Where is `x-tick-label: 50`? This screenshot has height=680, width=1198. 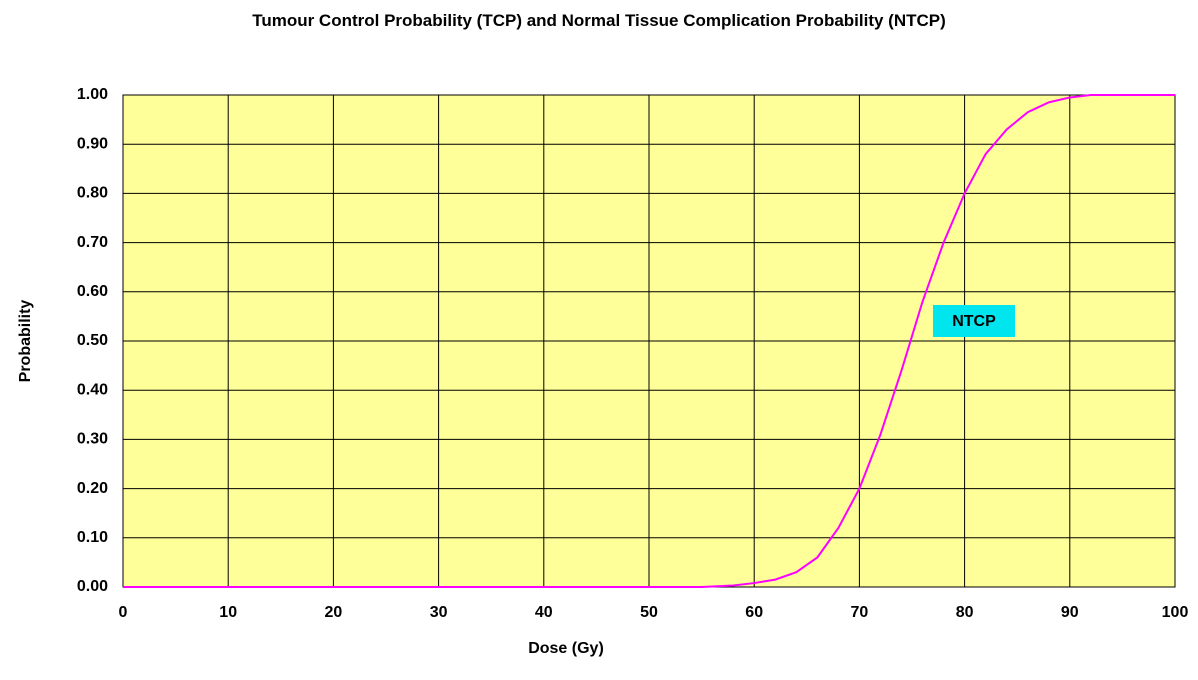
x-tick-label: 50 is located at coordinates (649, 612).